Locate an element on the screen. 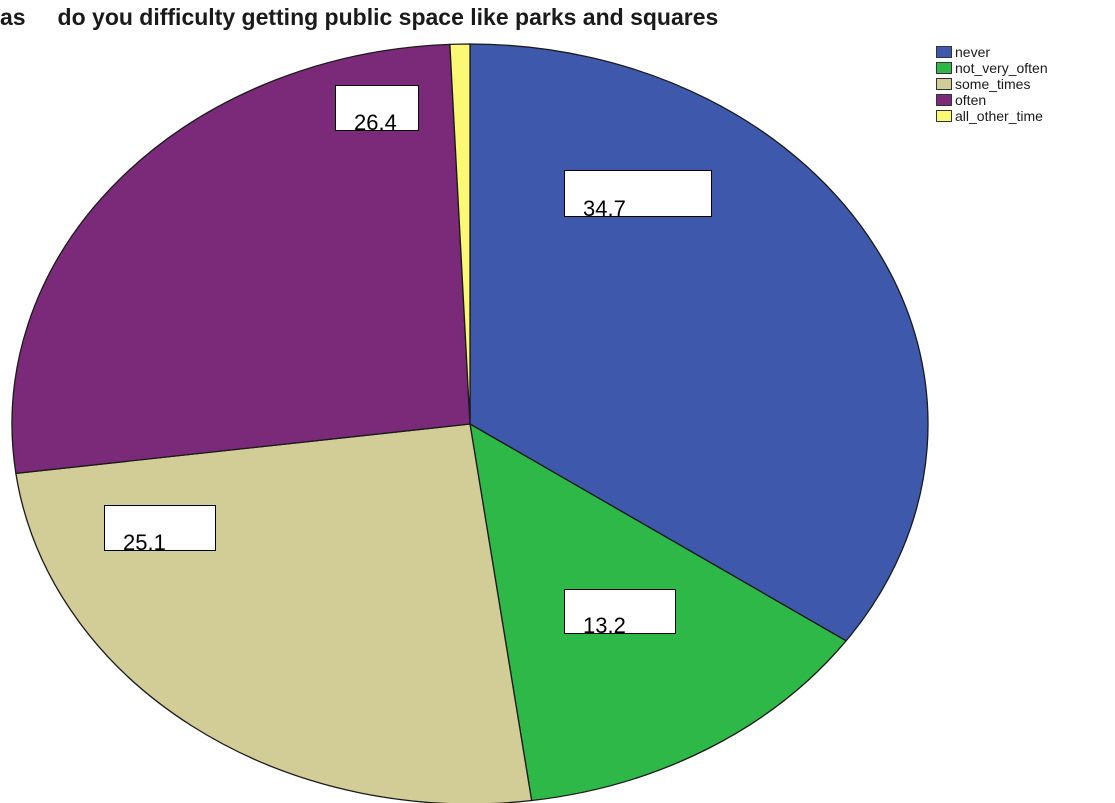 This screenshot has height=803, width=1115. legend-item-not-very-often: not_very_often is located at coordinates (992, 68).